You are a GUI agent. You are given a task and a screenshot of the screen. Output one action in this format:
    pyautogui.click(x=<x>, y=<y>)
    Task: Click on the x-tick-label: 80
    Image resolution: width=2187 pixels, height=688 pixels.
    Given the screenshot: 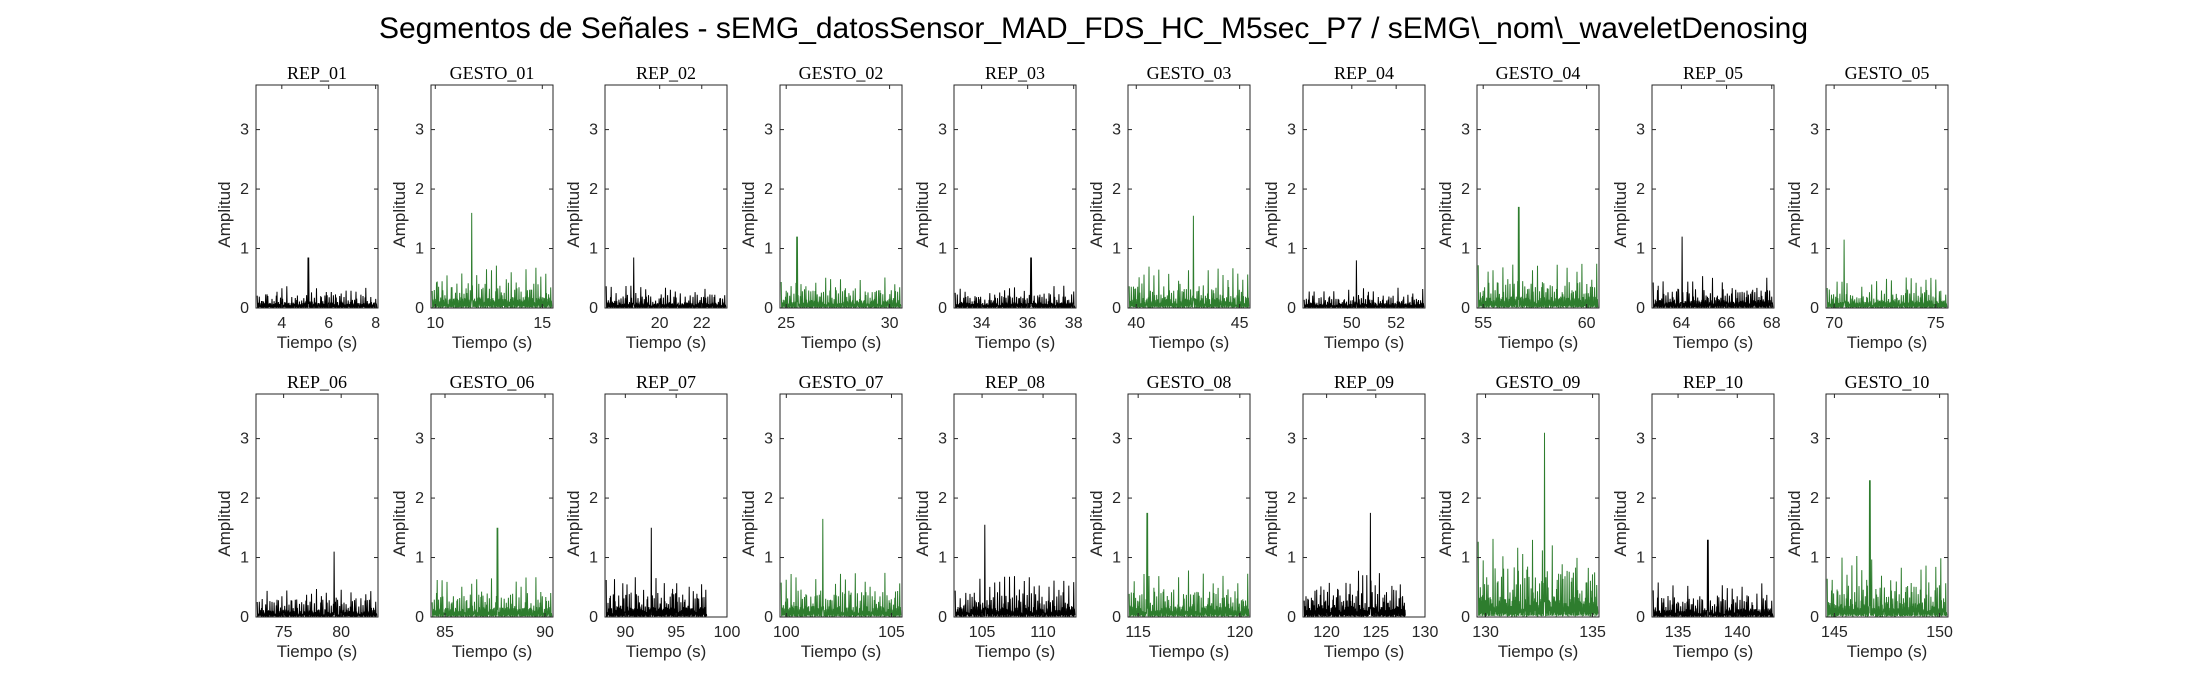 What is the action you would take?
    pyautogui.click(x=341, y=632)
    